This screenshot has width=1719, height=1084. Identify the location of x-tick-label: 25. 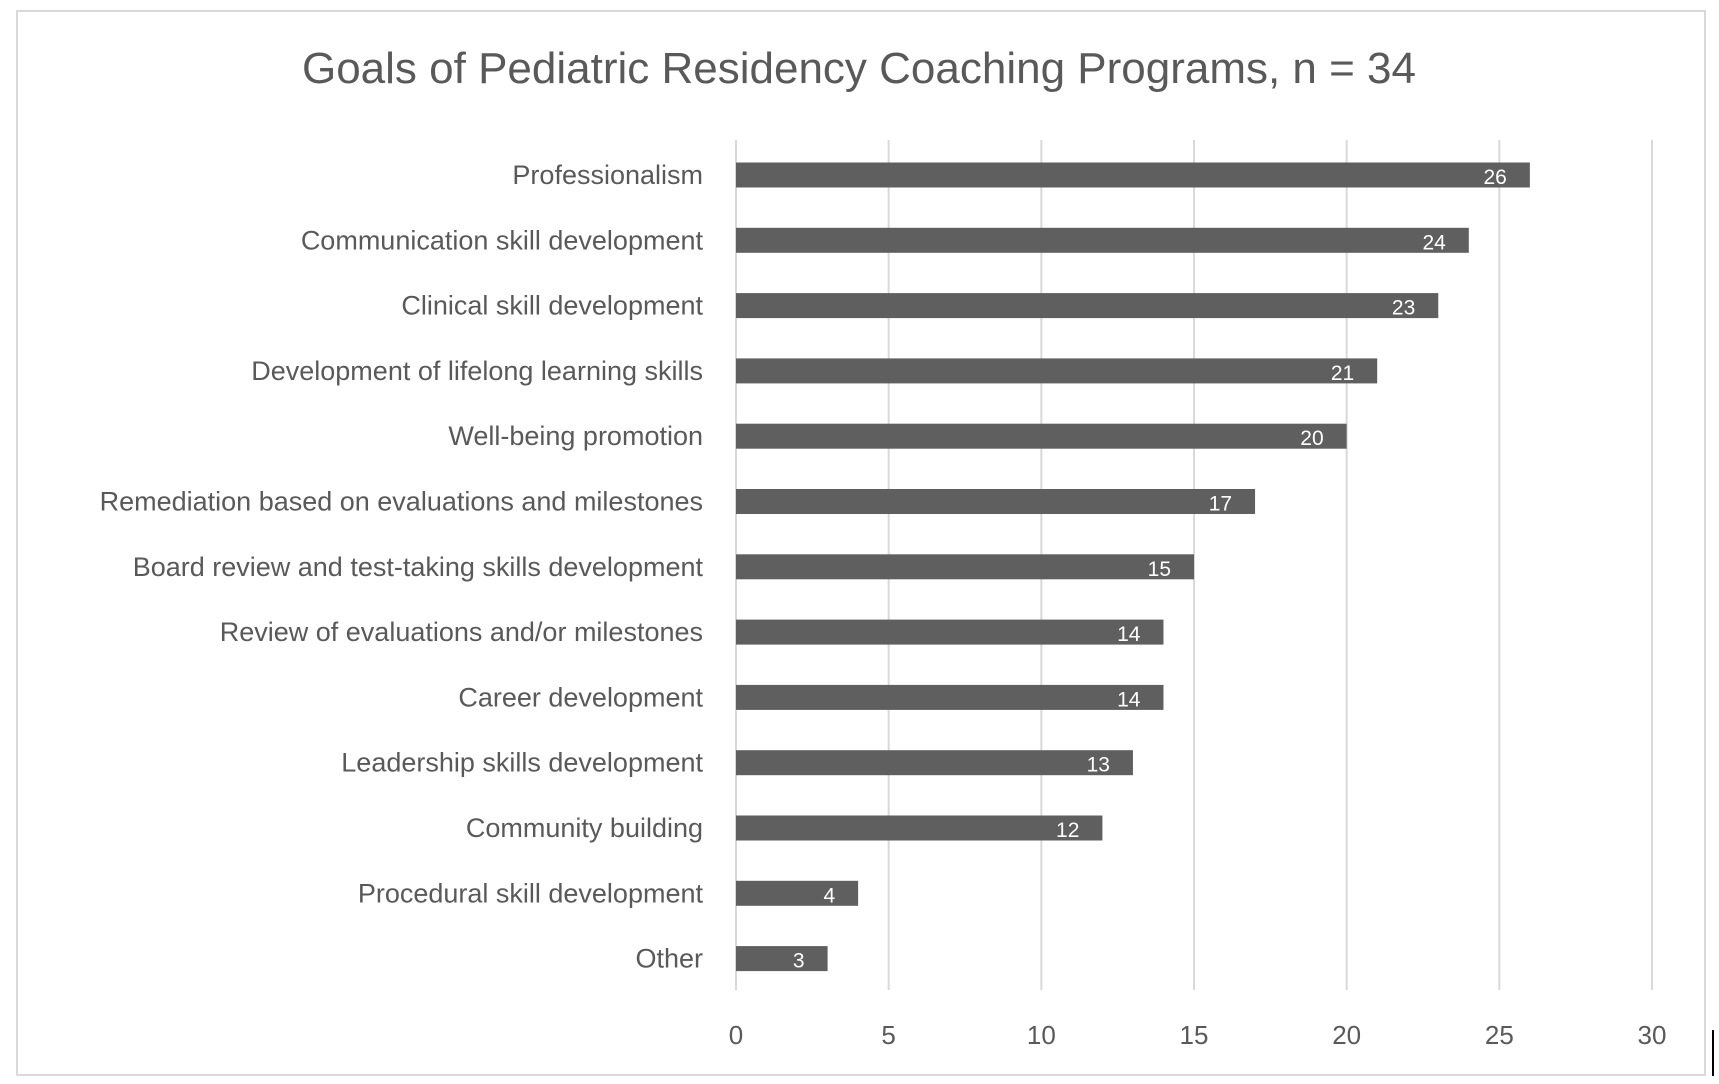
(1499, 1035).